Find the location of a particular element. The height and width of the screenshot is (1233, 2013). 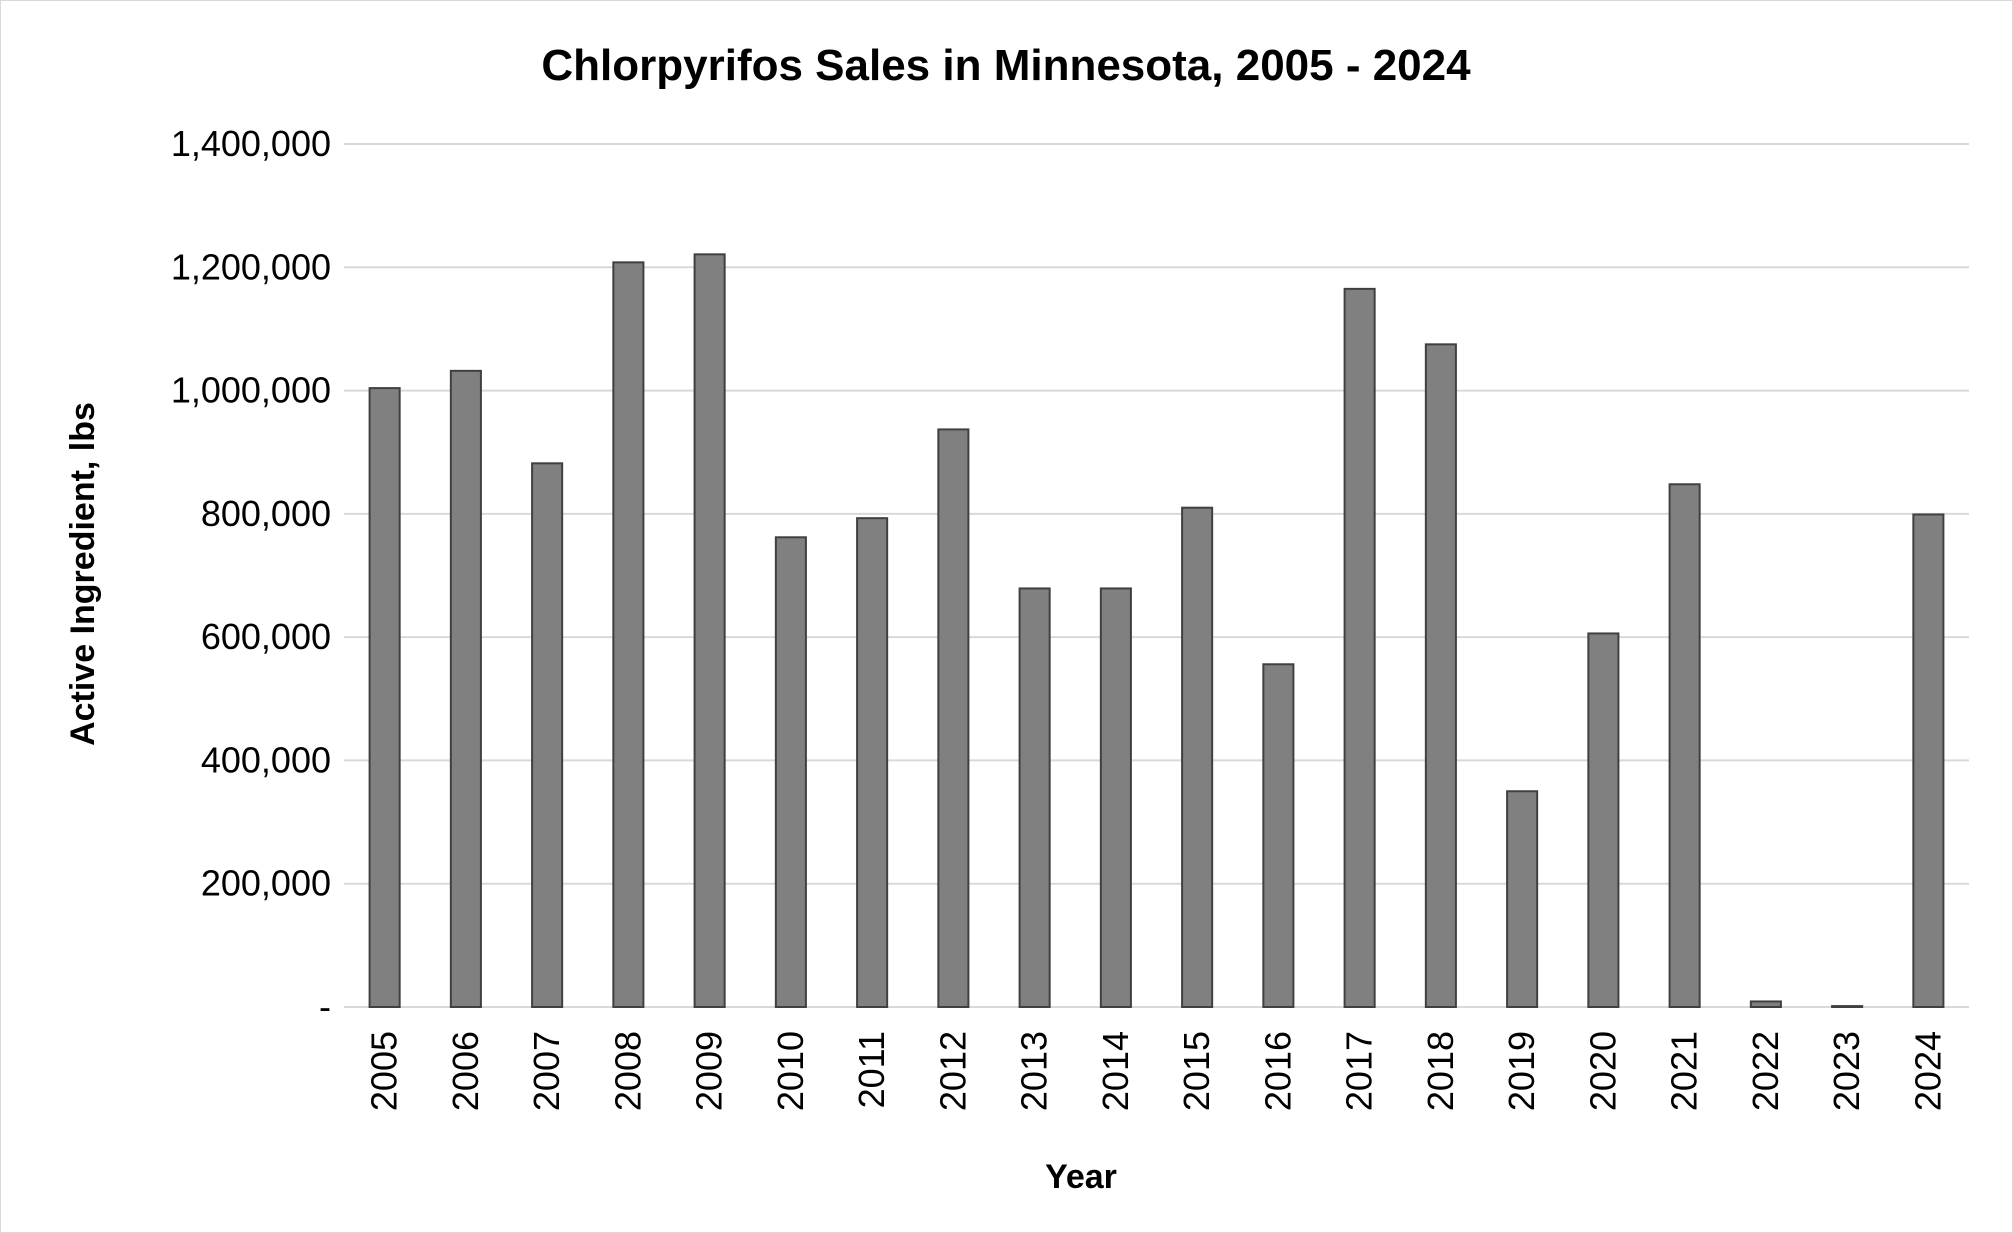

y-tick-label: 1,000,000 is located at coordinates (251, 390).